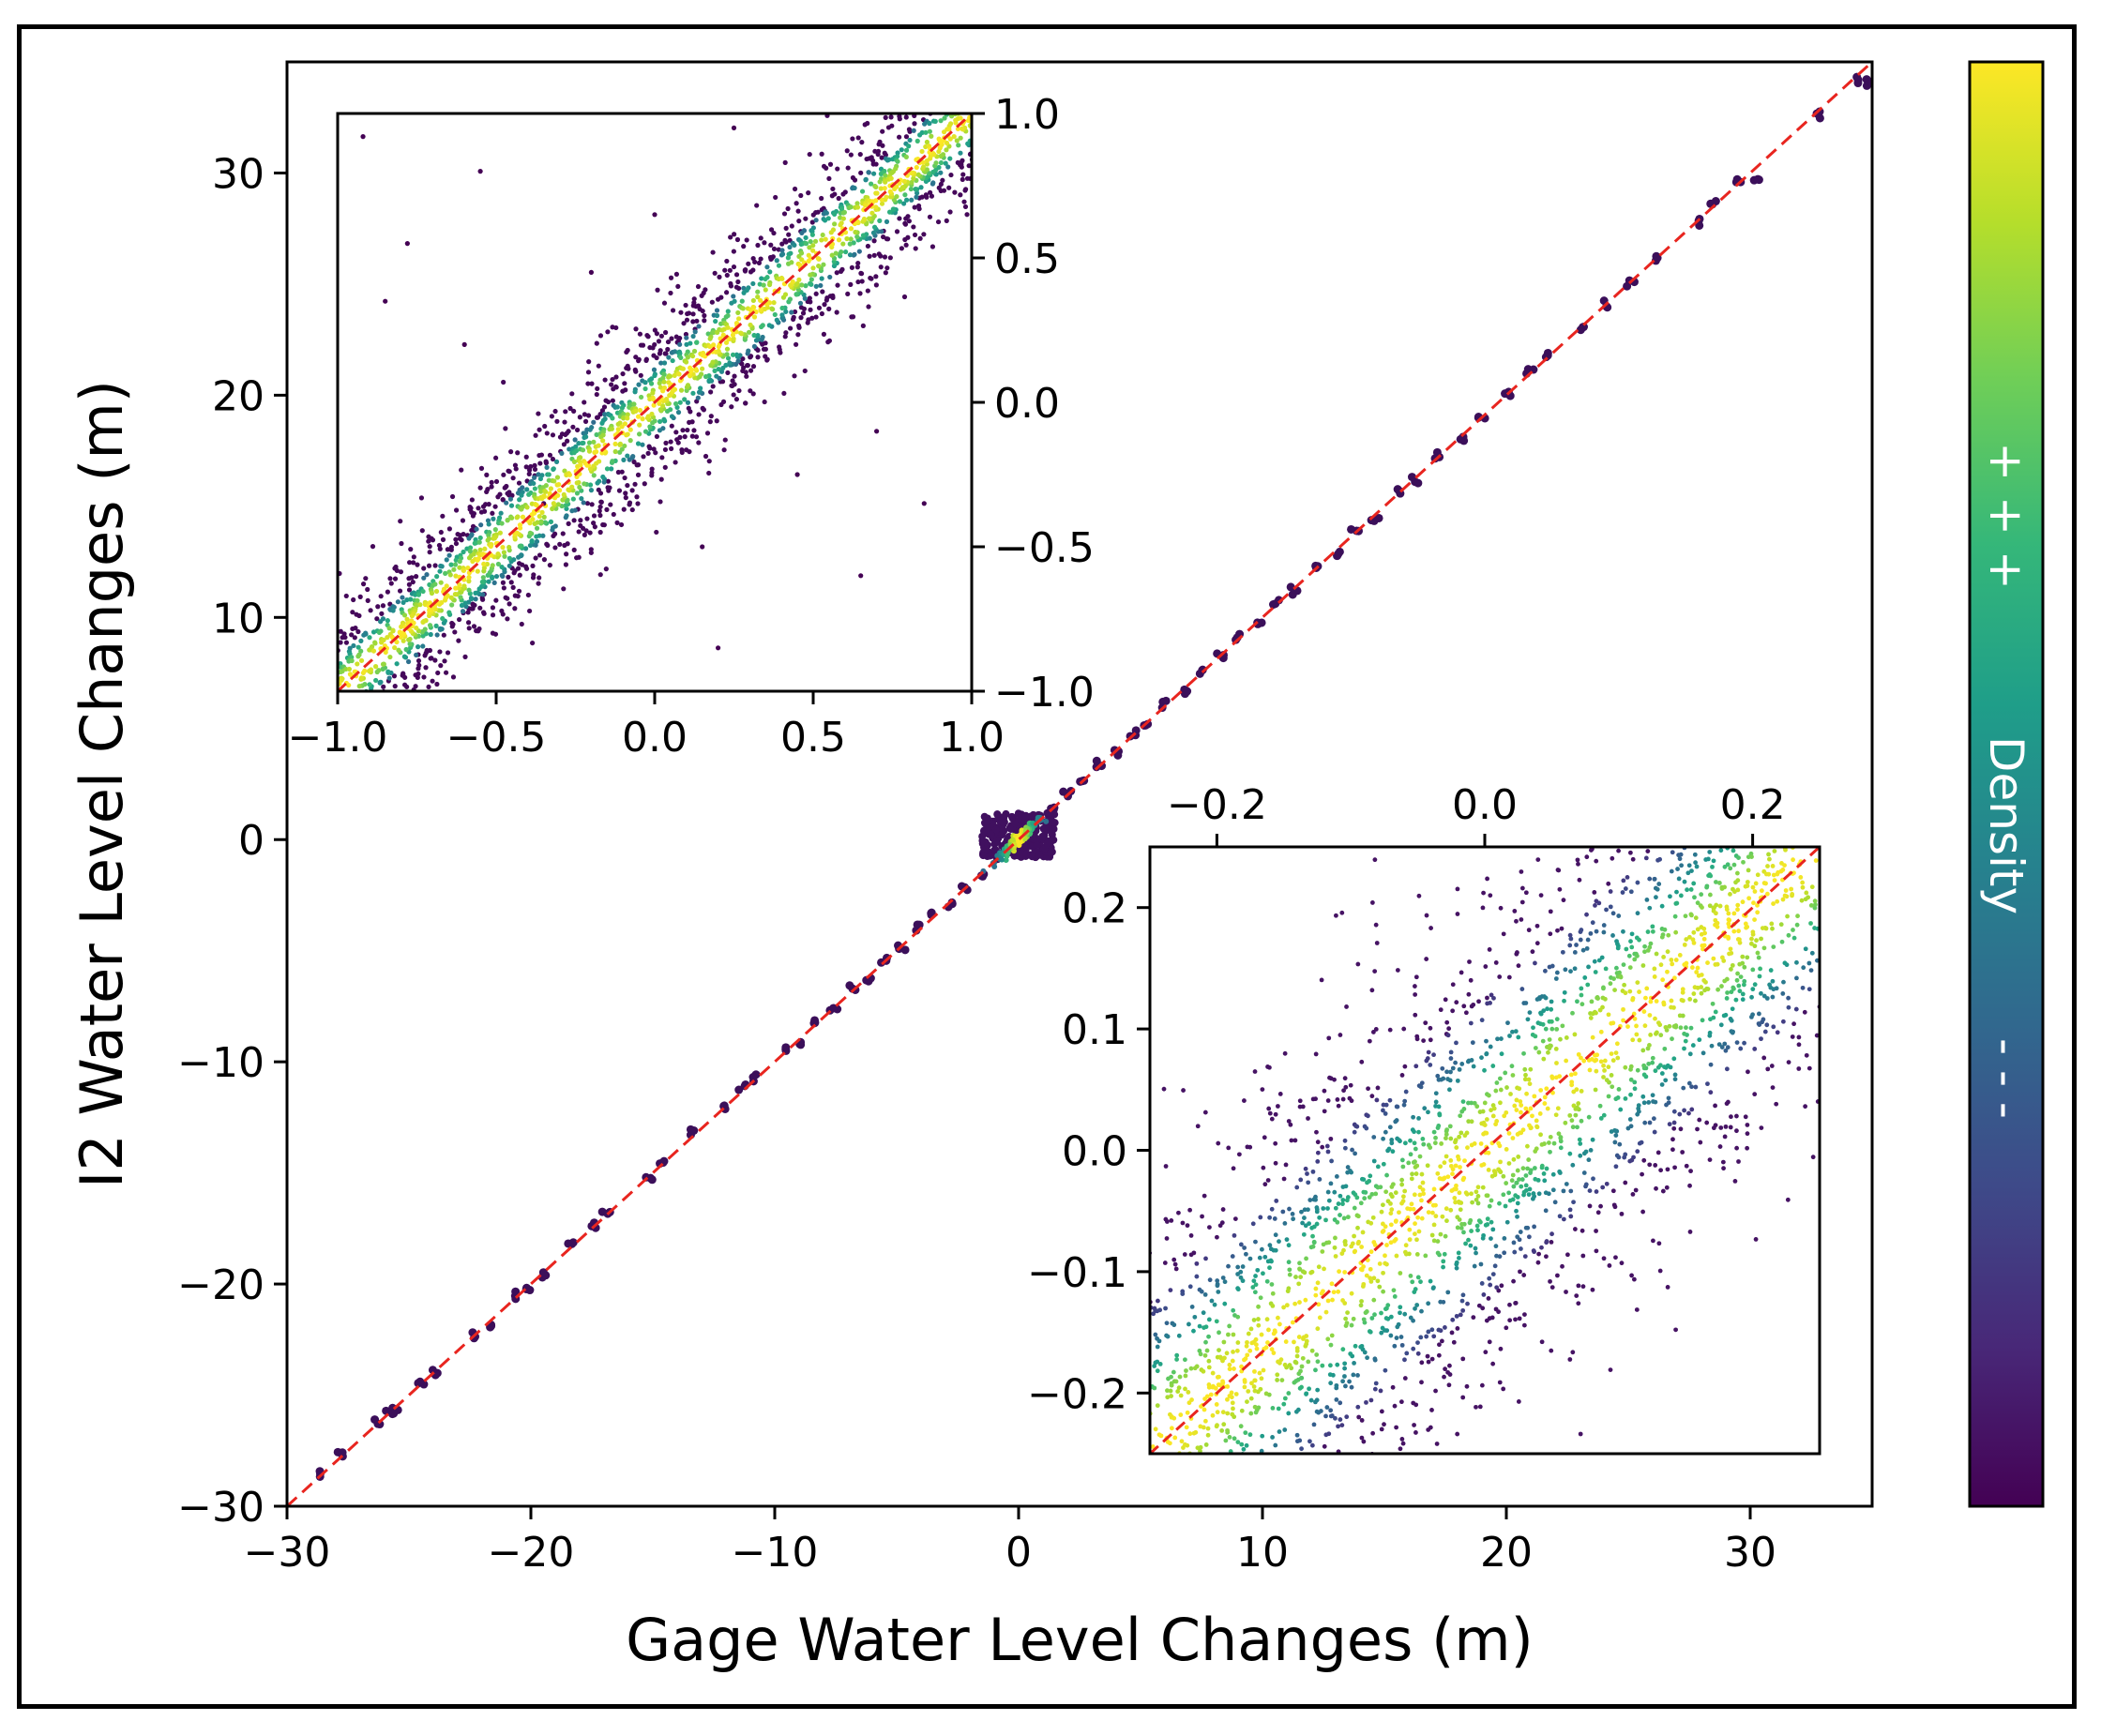 Image resolution: width=2101 pixels, height=1736 pixels. What do you see at coordinates (1080, 1640) in the screenshot?
I see `main-x-axis-title: Gage Water Level Changes (m)` at bounding box center [1080, 1640].